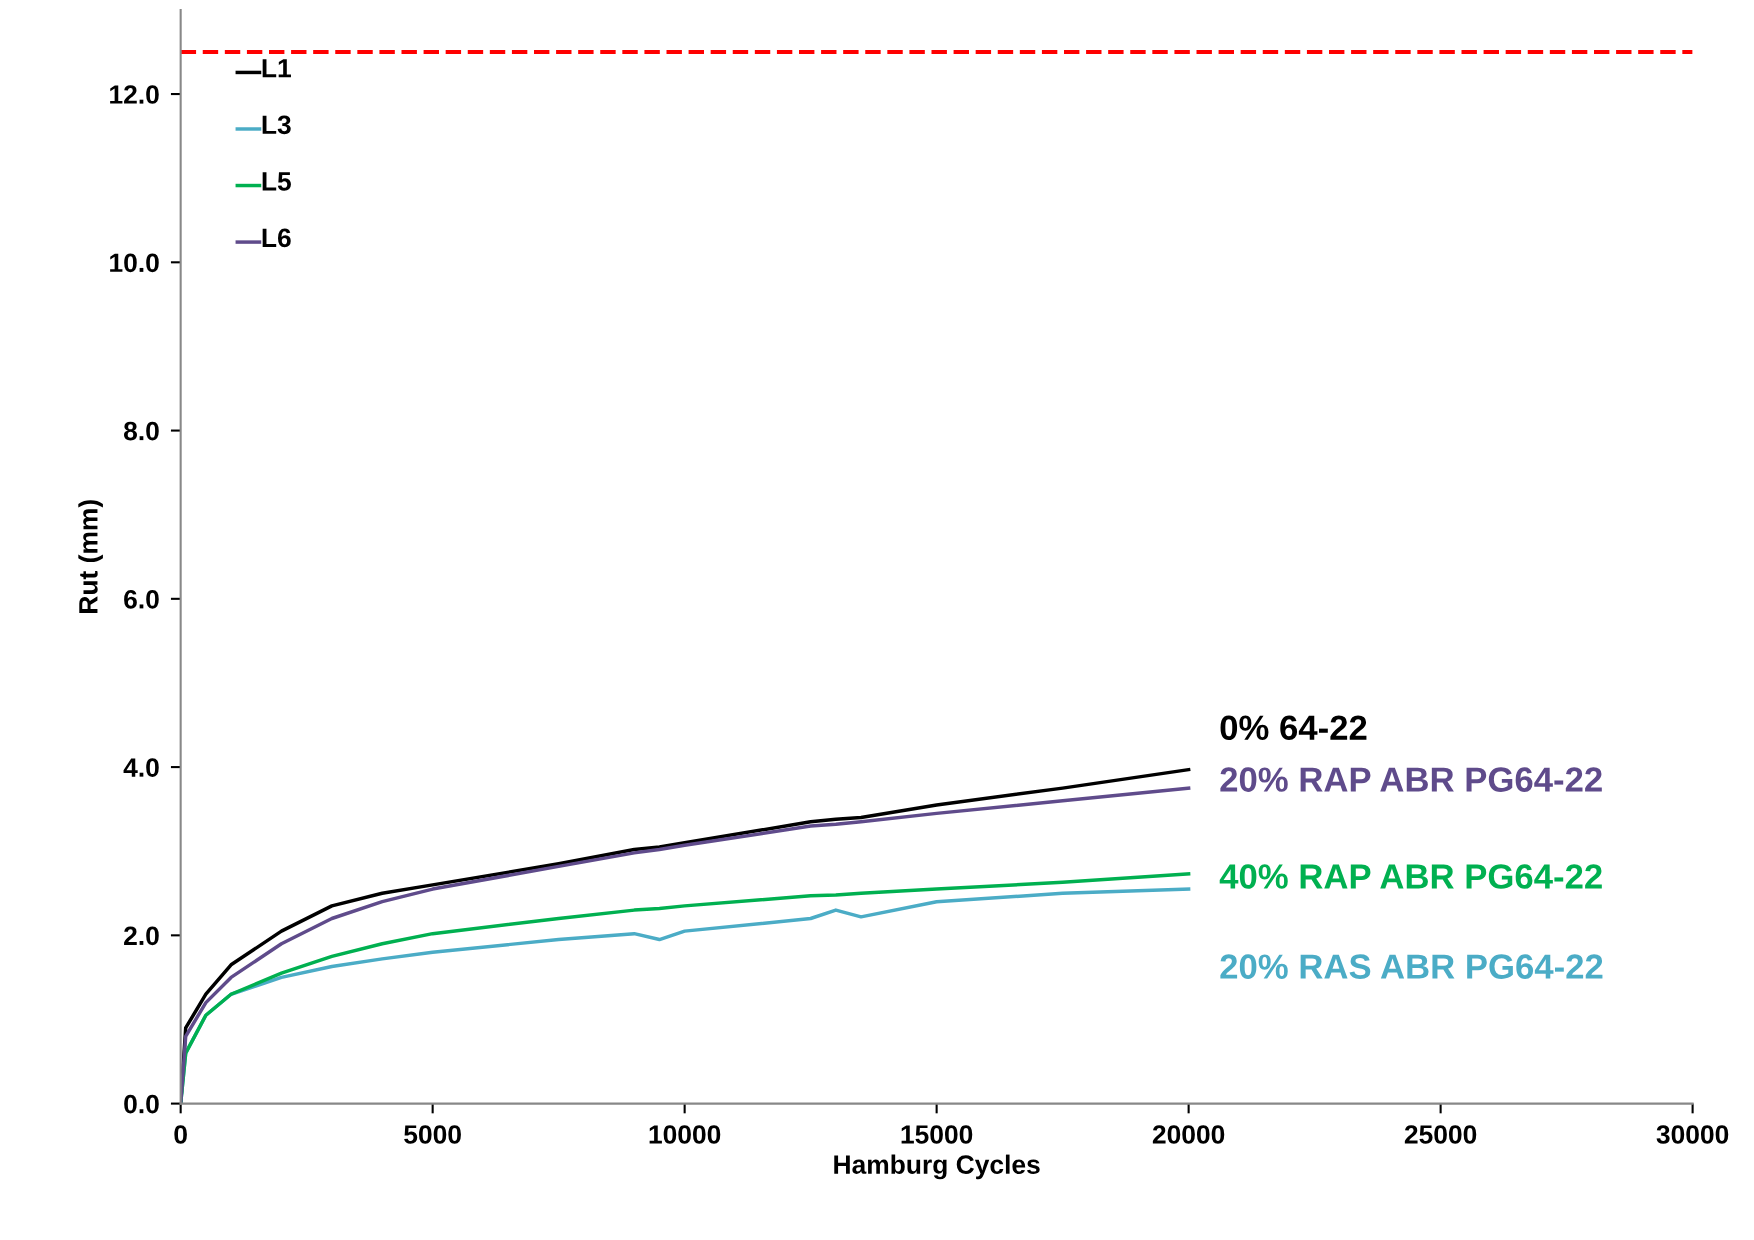 Image resolution: width=1754 pixels, height=1240 pixels. Describe the element at coordinates (685, 1134) in the screenshot. I see `x-tick-label: 10000` at that location.